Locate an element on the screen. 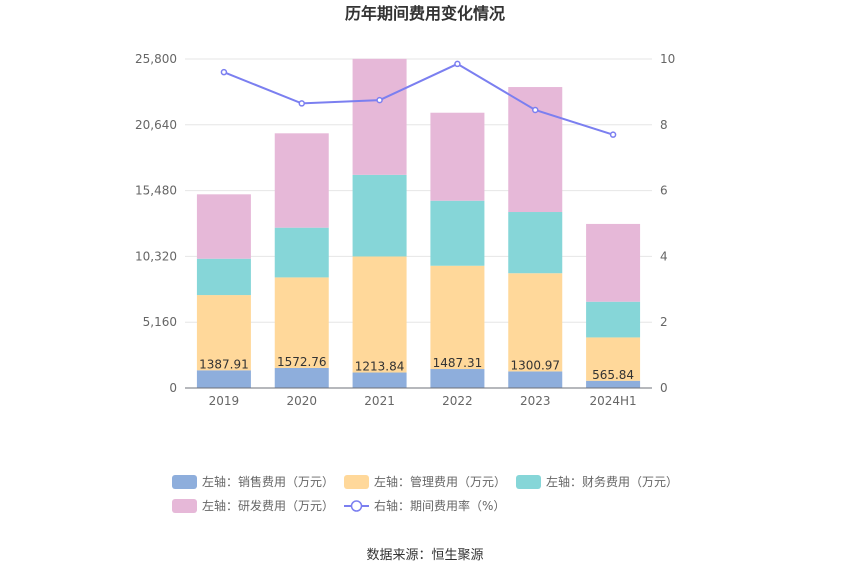  sales-data-label: 1487.31 is located at coordinates (458, 363).